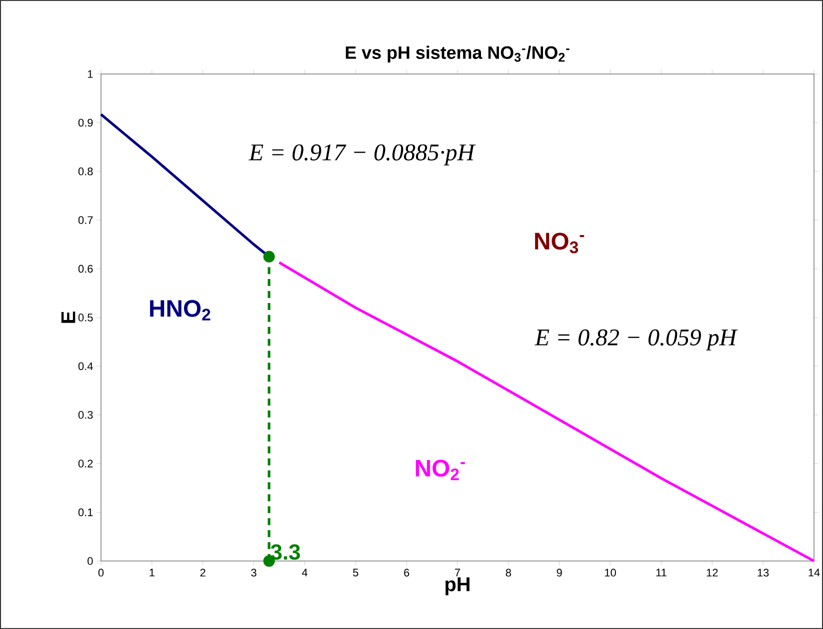  What do you see at coordinates (458, 54) in the screenshot?
I see `chart-title: E vs pH sistema NO$_{3}$$^{-}$/NO$_{2}$-` at bounding box center [458, 54].